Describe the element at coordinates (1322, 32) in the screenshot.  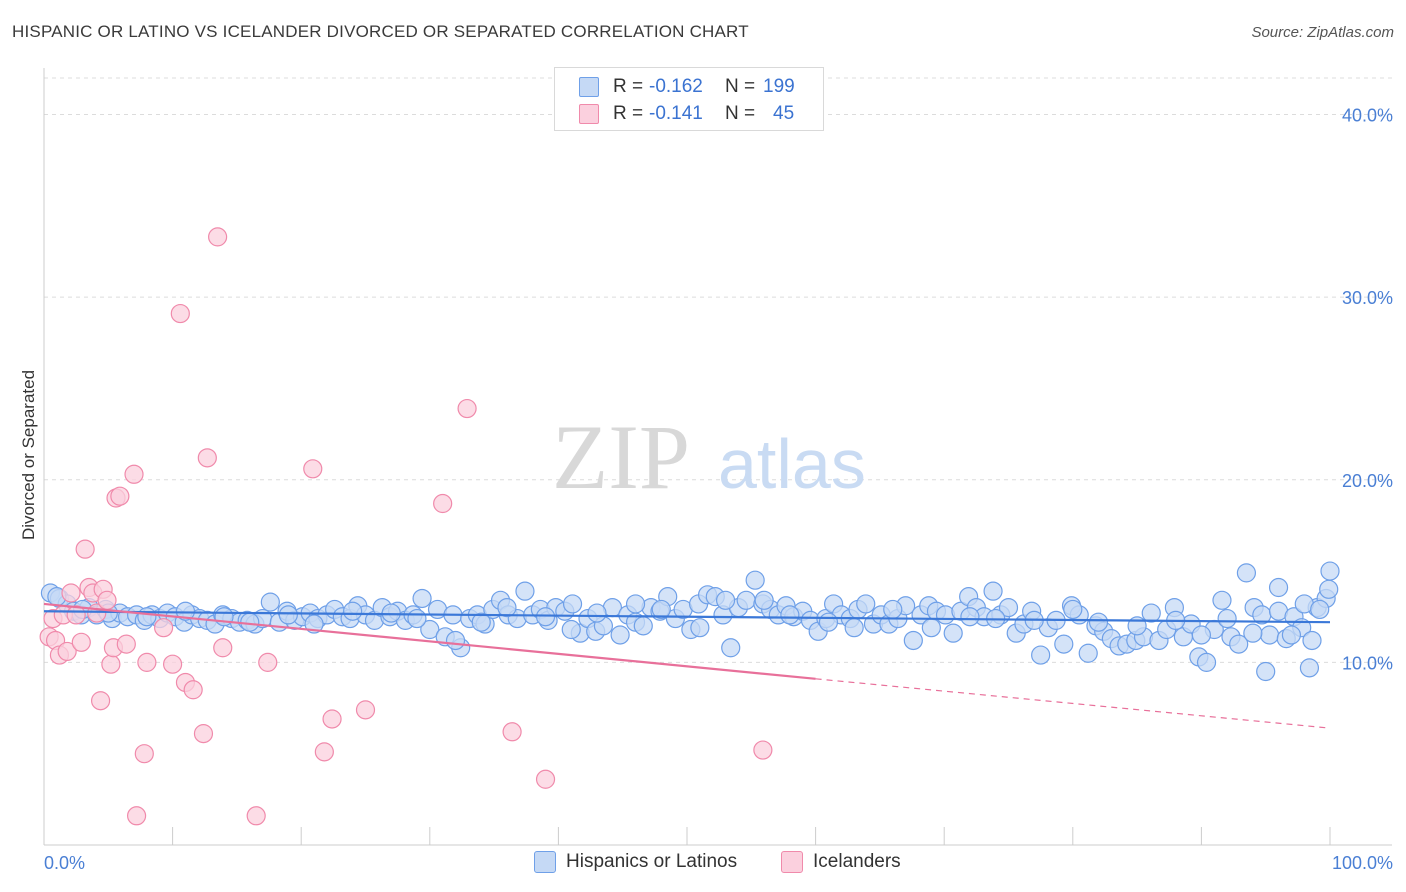
I see `source-label: Source: ZipAtlas.com` at that location.